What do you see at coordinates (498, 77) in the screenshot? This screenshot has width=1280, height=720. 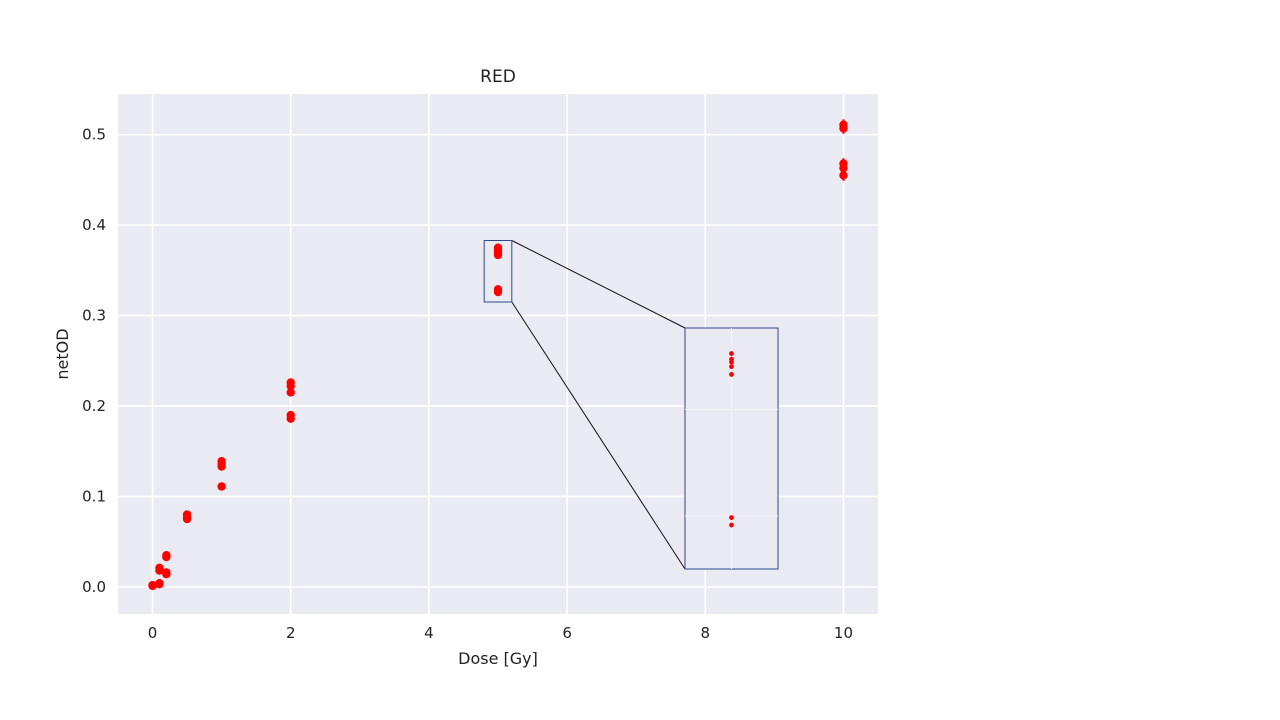 I see `chart-title: RED` at bounding box center [498, 77].